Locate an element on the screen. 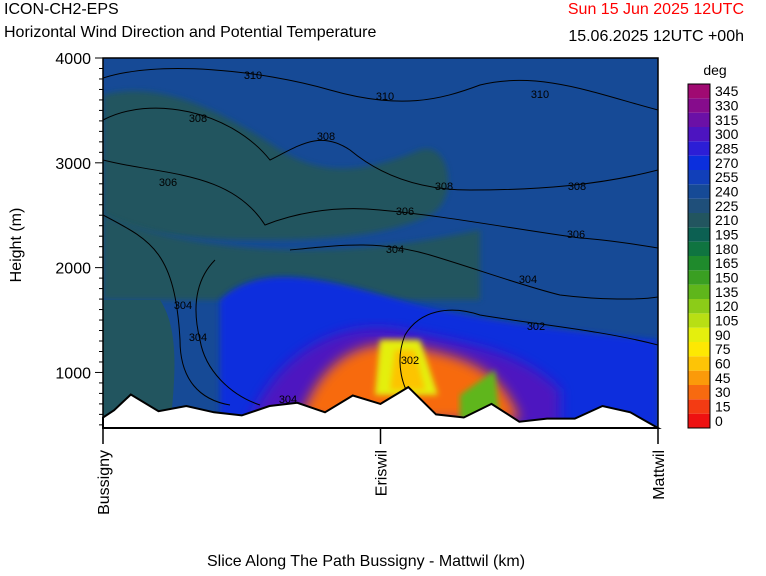 Image resolution: width=766 pixels, height=576 pixels. y-tick-label: 4000 is located at coordinates (73, 59).